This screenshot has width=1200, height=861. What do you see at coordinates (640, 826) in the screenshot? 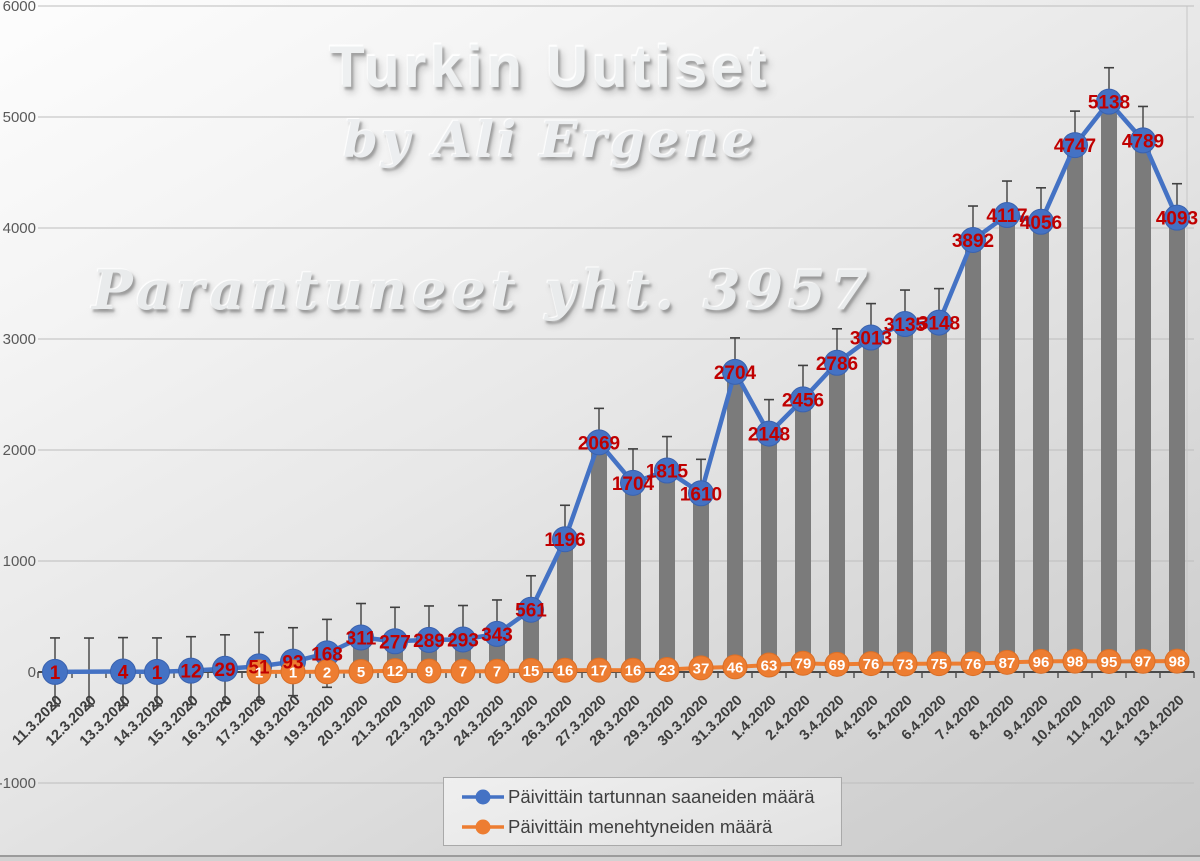
I see `legend-label-deaths: Päivittäin menehtyneiden määrä` at bounding box center [640, 826].